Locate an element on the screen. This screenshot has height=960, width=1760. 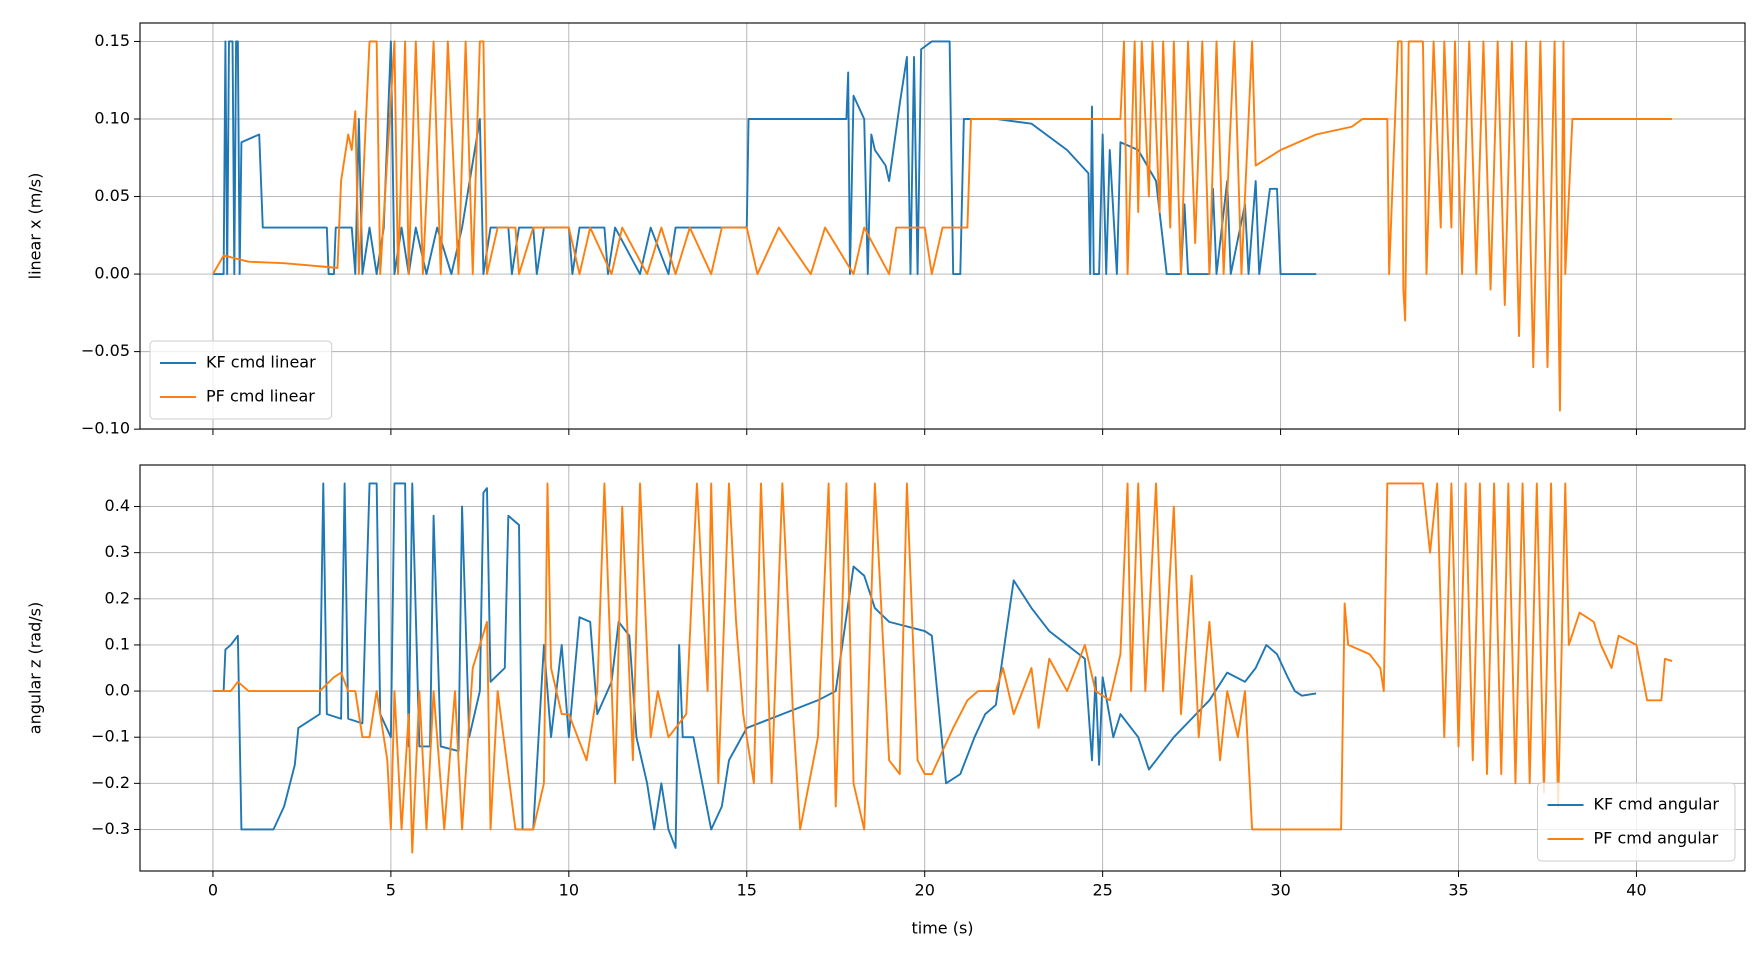
y-tick-label: −0.3 is located at coordinates (110, 828).